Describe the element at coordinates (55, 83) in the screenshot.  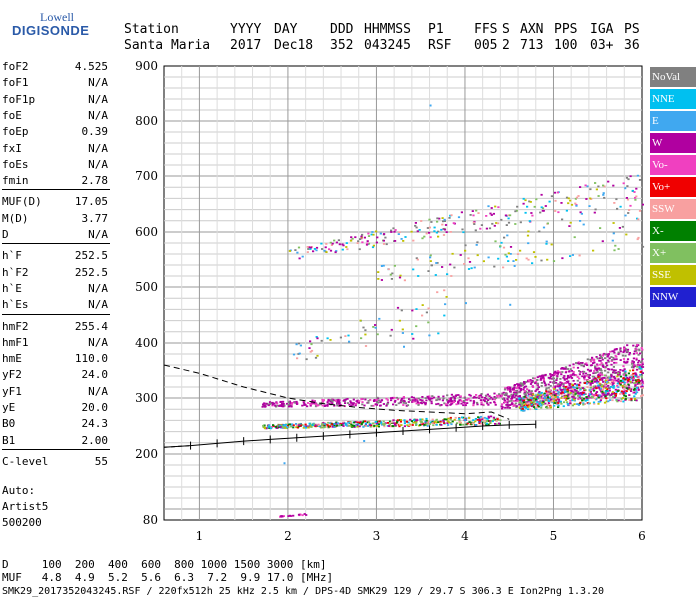
I see `param-row-fof1: foF1 N/A` at that location.